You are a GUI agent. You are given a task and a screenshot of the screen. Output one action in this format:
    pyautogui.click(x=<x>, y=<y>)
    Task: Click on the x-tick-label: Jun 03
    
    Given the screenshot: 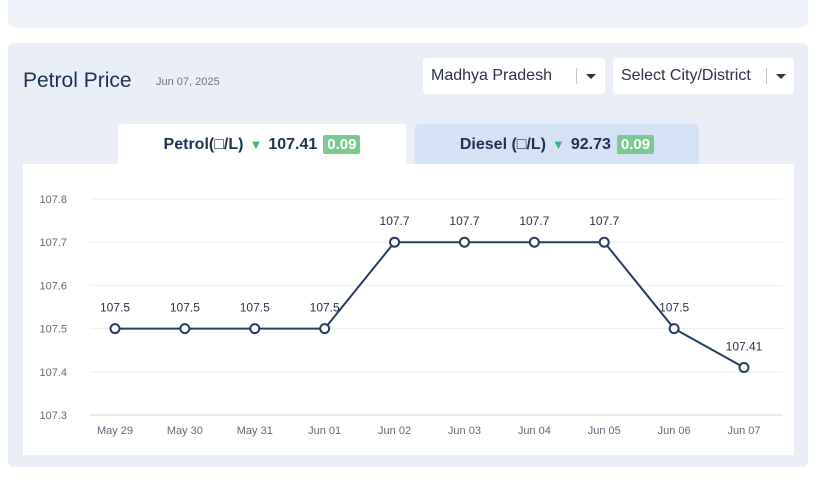 What is the action you would take?
    pyautogui.click(x=464, y=431)
    